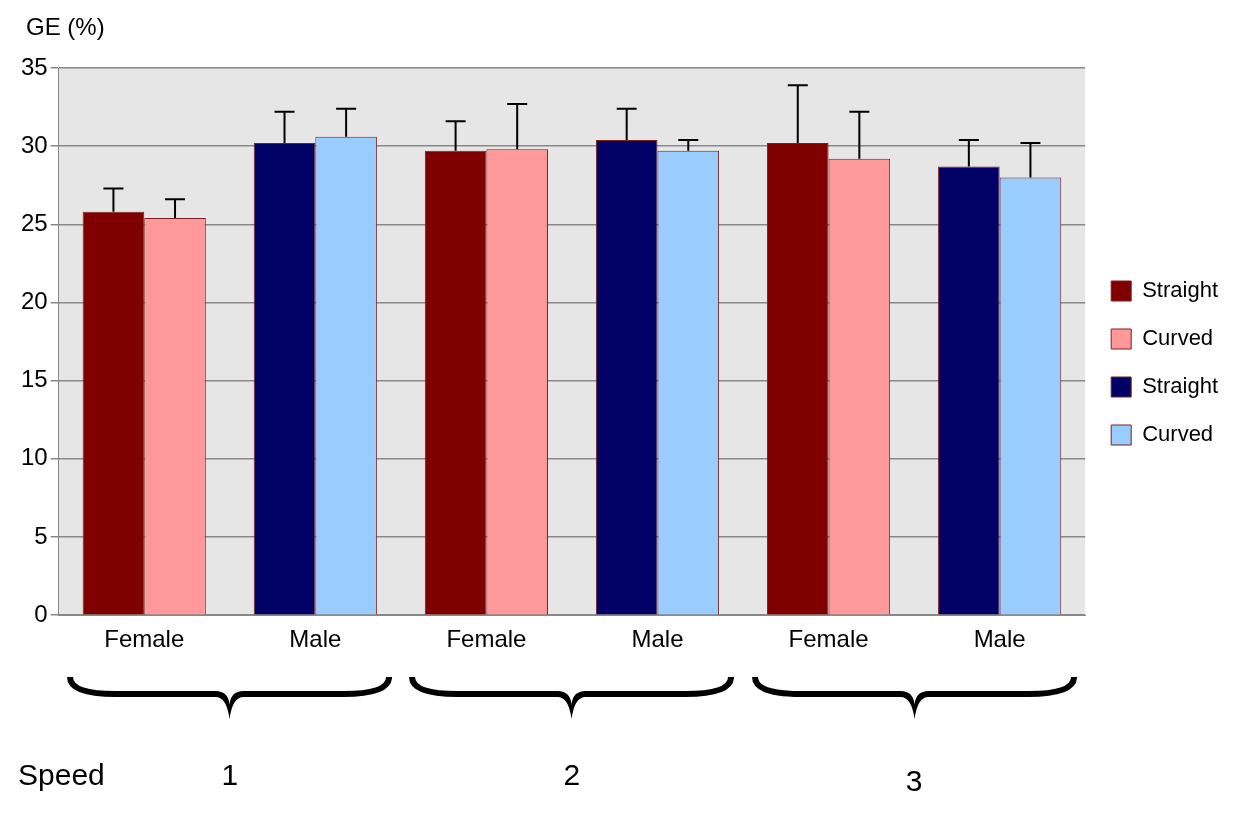 The width and height of the screenshot is (1245, 820). I want to click on y-tick-label: 10, so click(34, 457).